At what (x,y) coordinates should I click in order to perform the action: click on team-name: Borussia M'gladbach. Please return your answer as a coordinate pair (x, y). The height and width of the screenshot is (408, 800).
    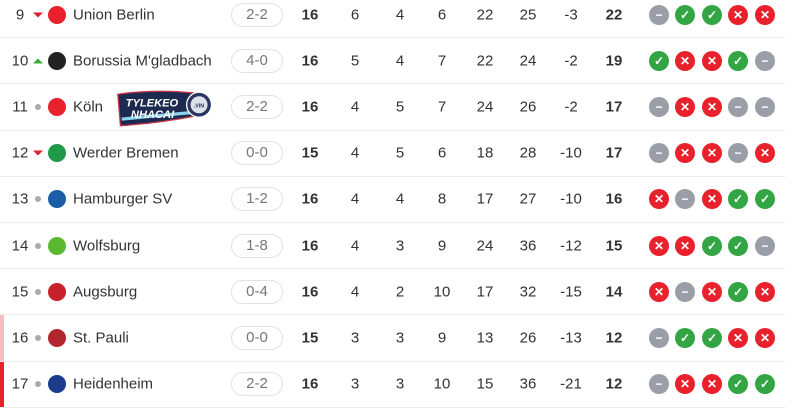
    Looking at the image, I should click on (142, 61).